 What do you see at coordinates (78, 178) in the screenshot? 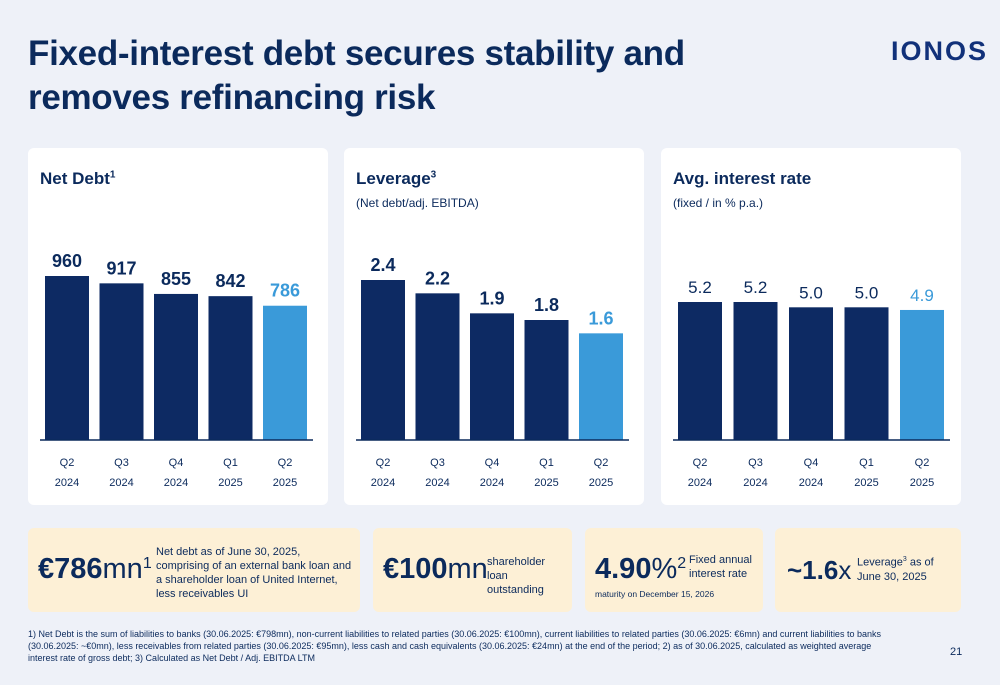
I see `chart-title: Net Debt1` at bounding box center [78, 178].